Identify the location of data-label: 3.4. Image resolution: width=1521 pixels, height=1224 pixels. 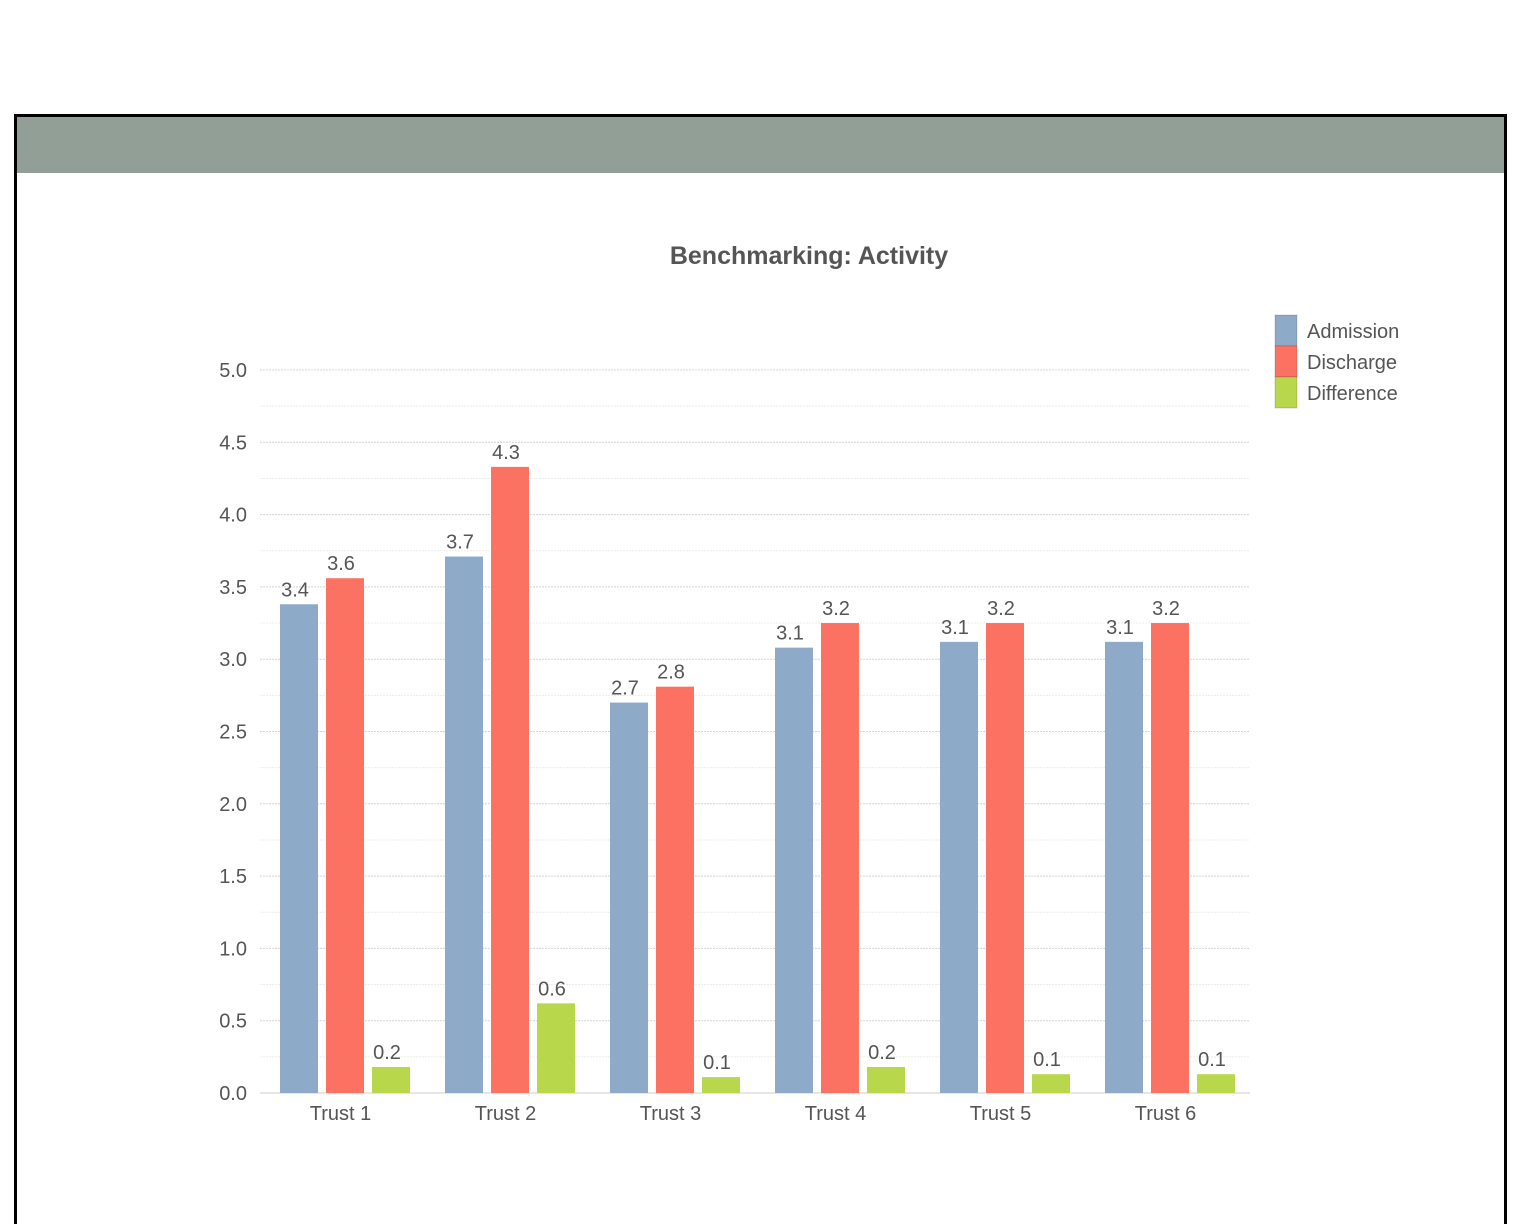
(295, 590).